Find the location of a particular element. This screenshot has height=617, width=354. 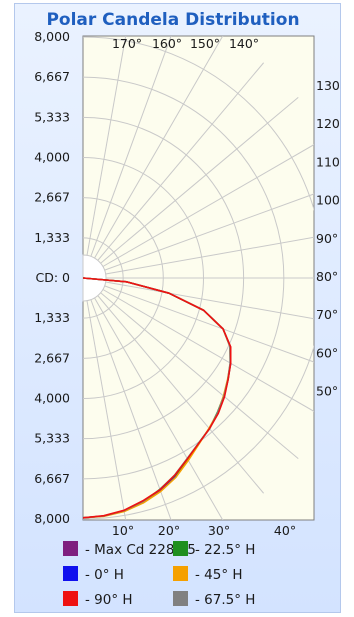

angle-label-right: 50° is located at coordinates (327, 391).